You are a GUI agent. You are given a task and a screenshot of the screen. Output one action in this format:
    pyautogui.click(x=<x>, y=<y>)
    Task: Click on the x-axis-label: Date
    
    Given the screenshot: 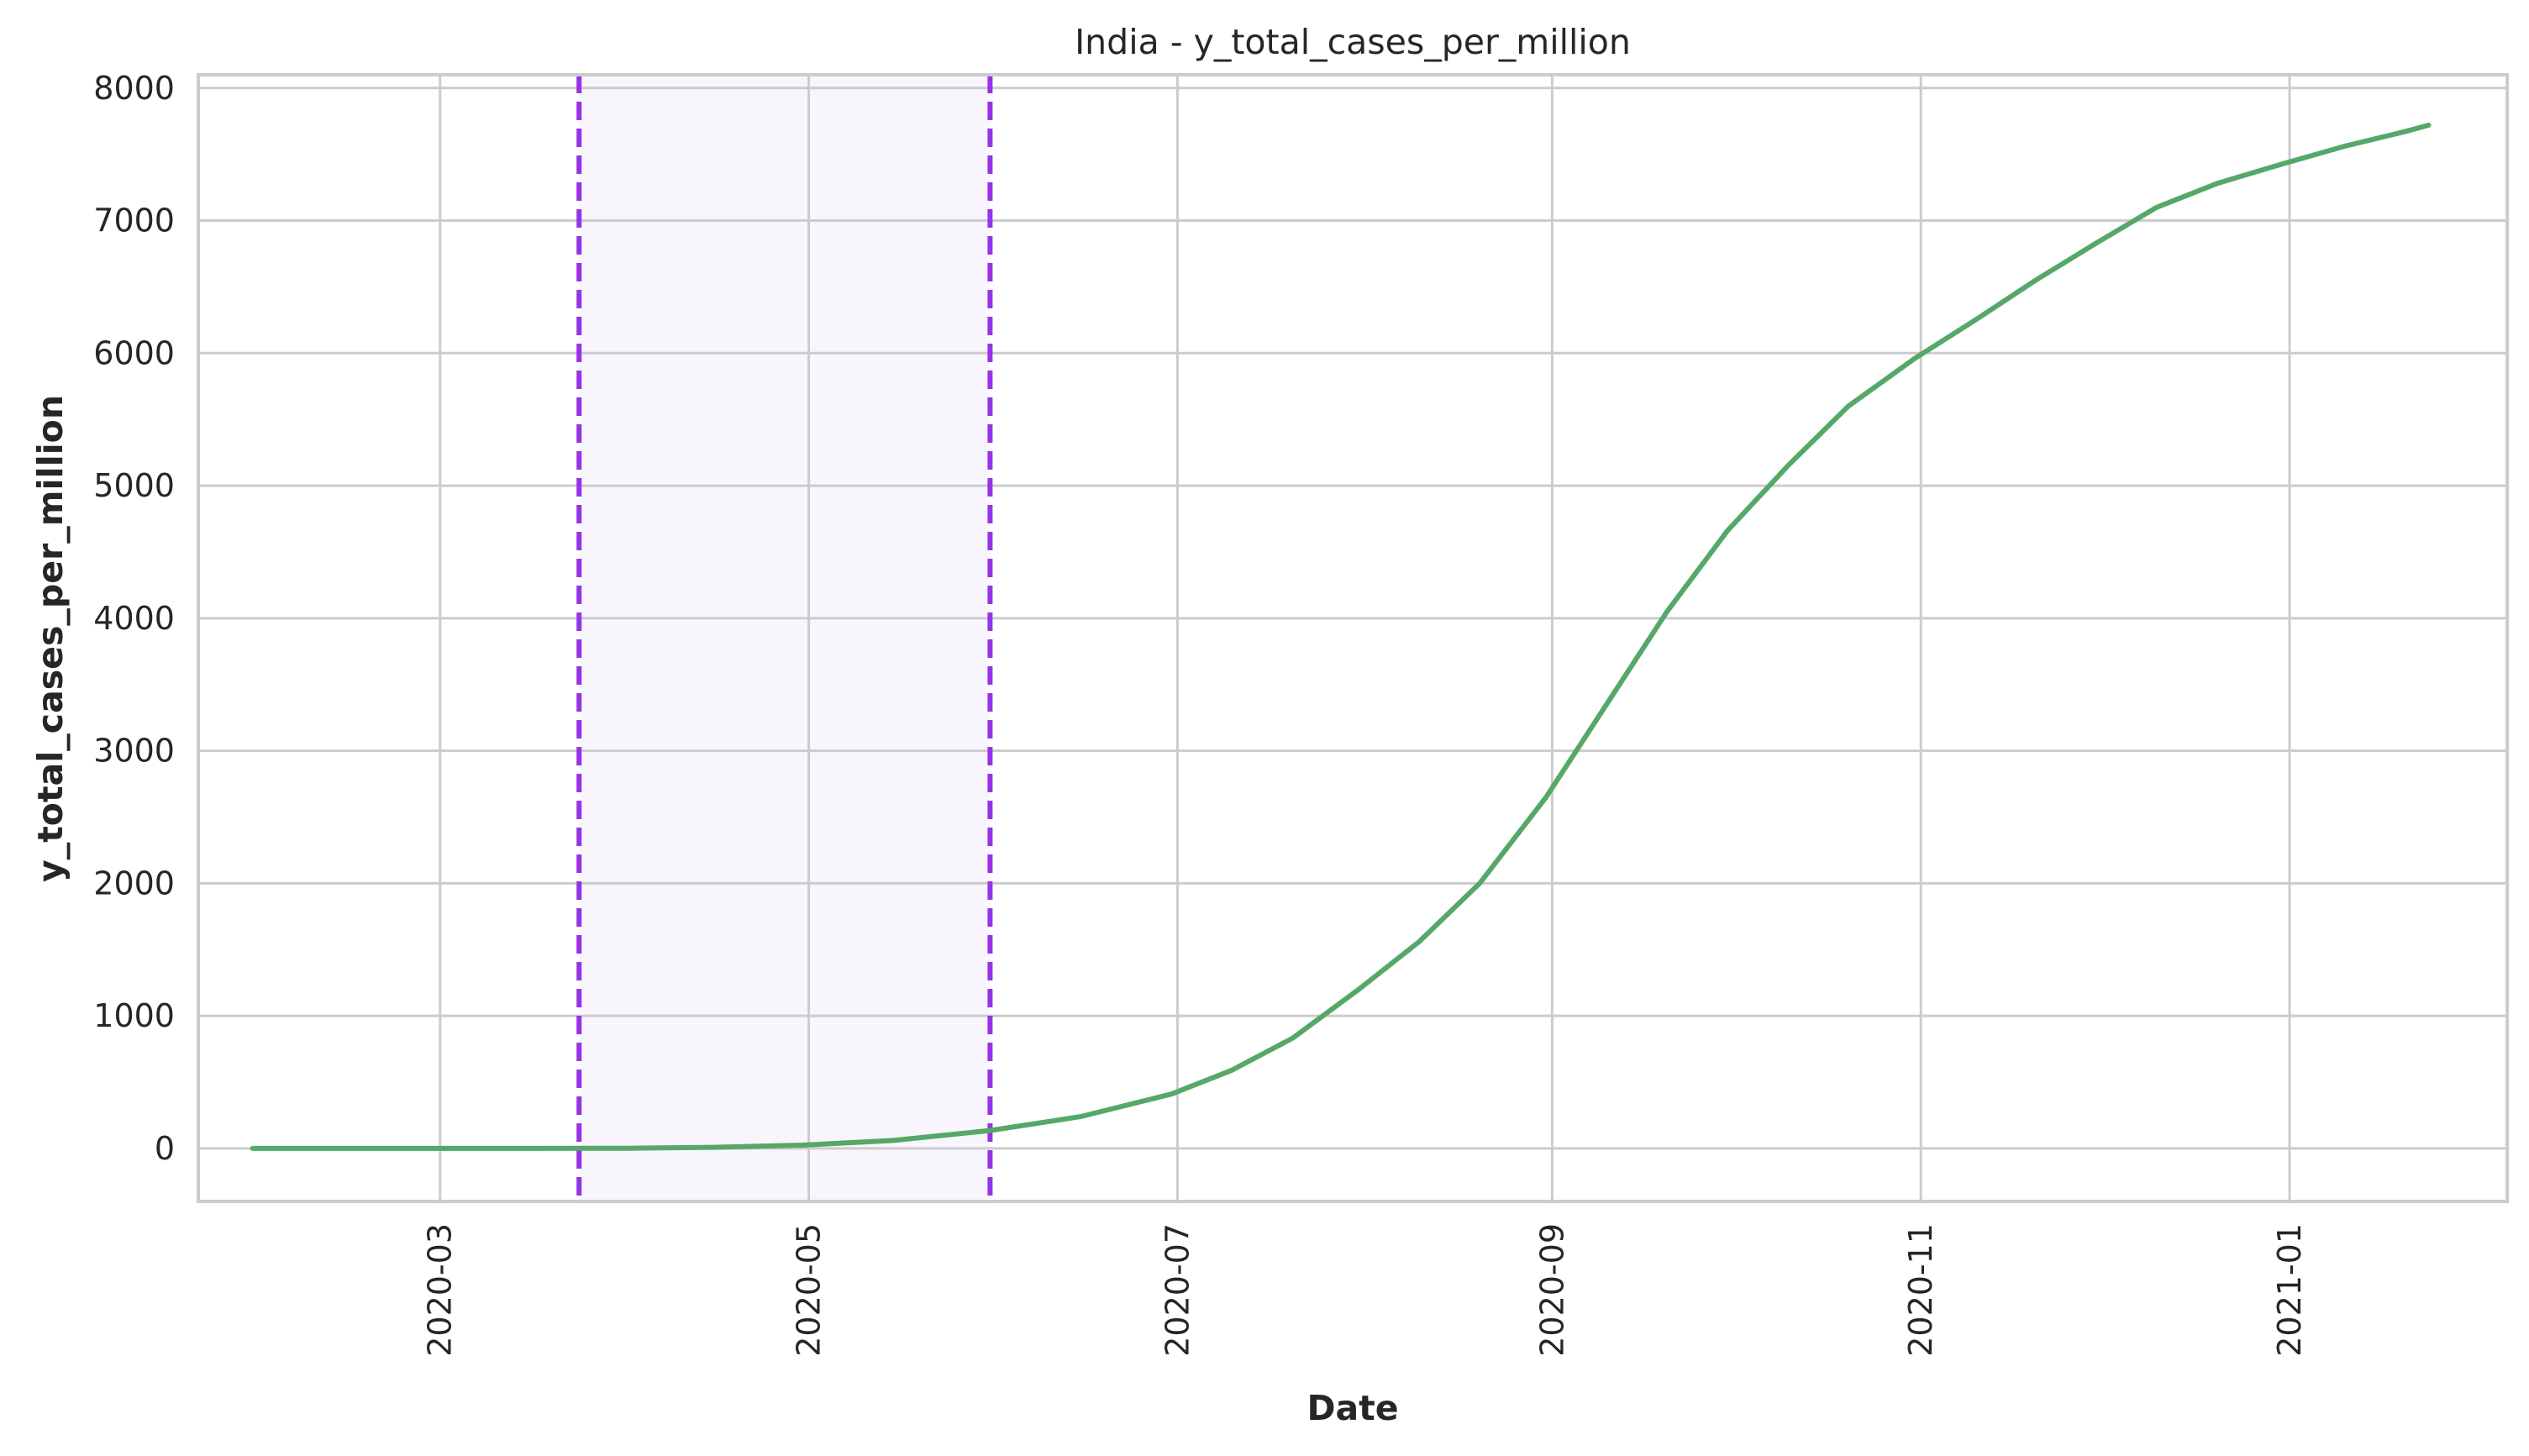 What is the action you would take?
    pyautogui.click(x=1352, y=1408)
    